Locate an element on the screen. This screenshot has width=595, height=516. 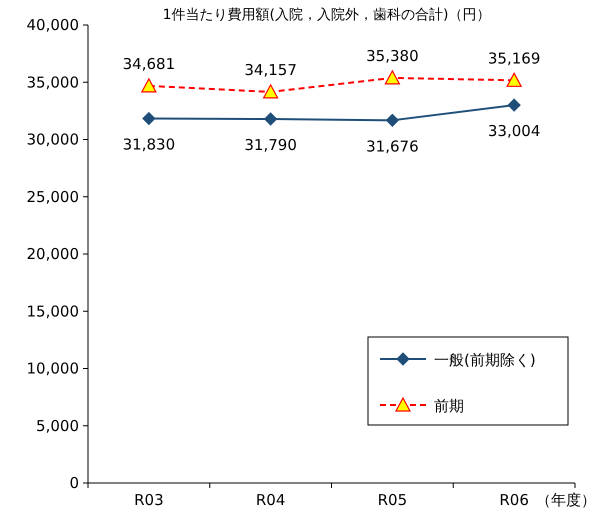
y-tick-label: 5,000 is located at coordinates (57, 425).